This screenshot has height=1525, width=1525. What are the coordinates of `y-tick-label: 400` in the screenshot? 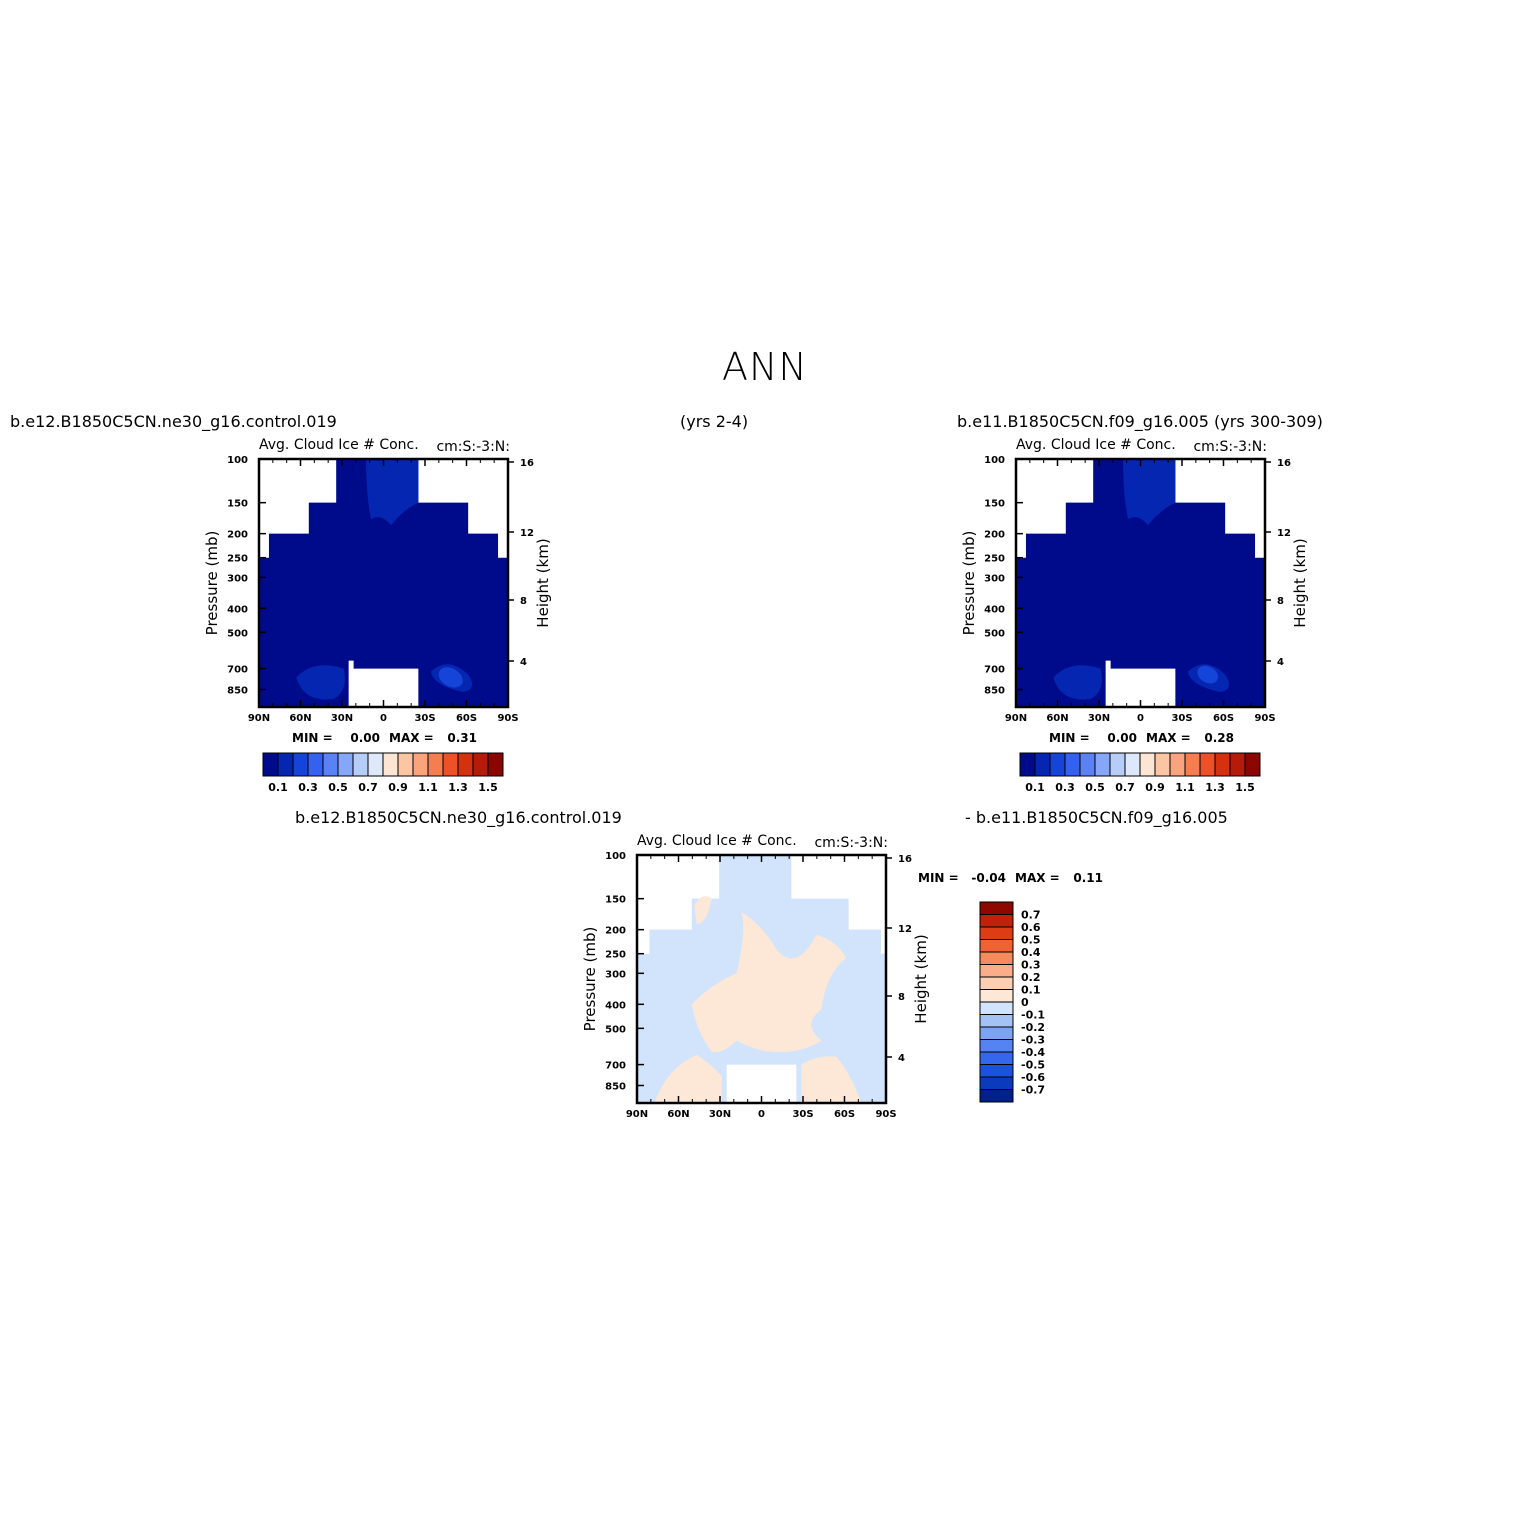 It's located at (615, 1005).